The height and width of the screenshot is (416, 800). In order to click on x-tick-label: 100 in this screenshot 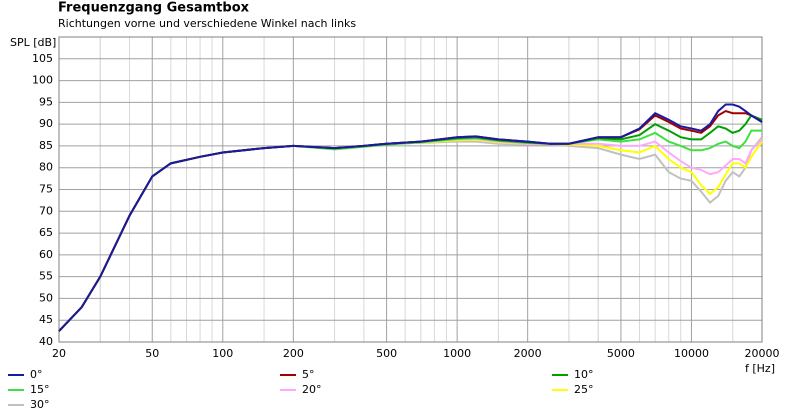, I will do `click(222, 353)`.